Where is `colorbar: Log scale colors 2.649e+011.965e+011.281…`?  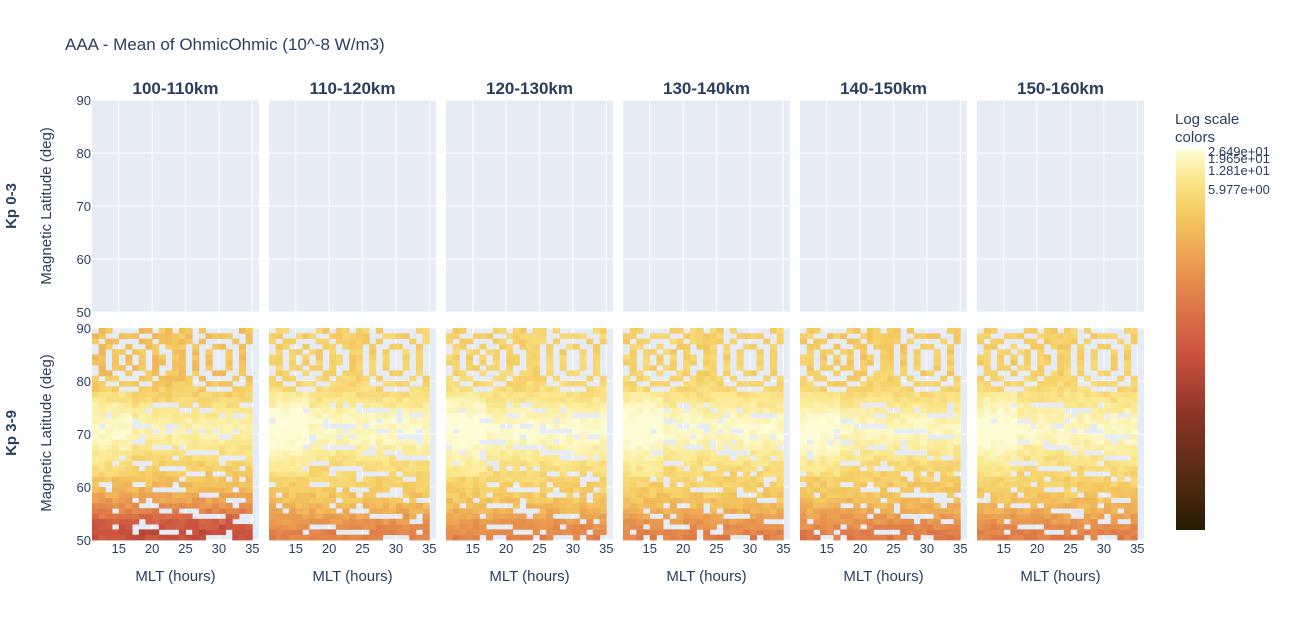 colorbar: Log scale colors 2.649e+011.965e+011.281… is located at coordinates (1222, 320).